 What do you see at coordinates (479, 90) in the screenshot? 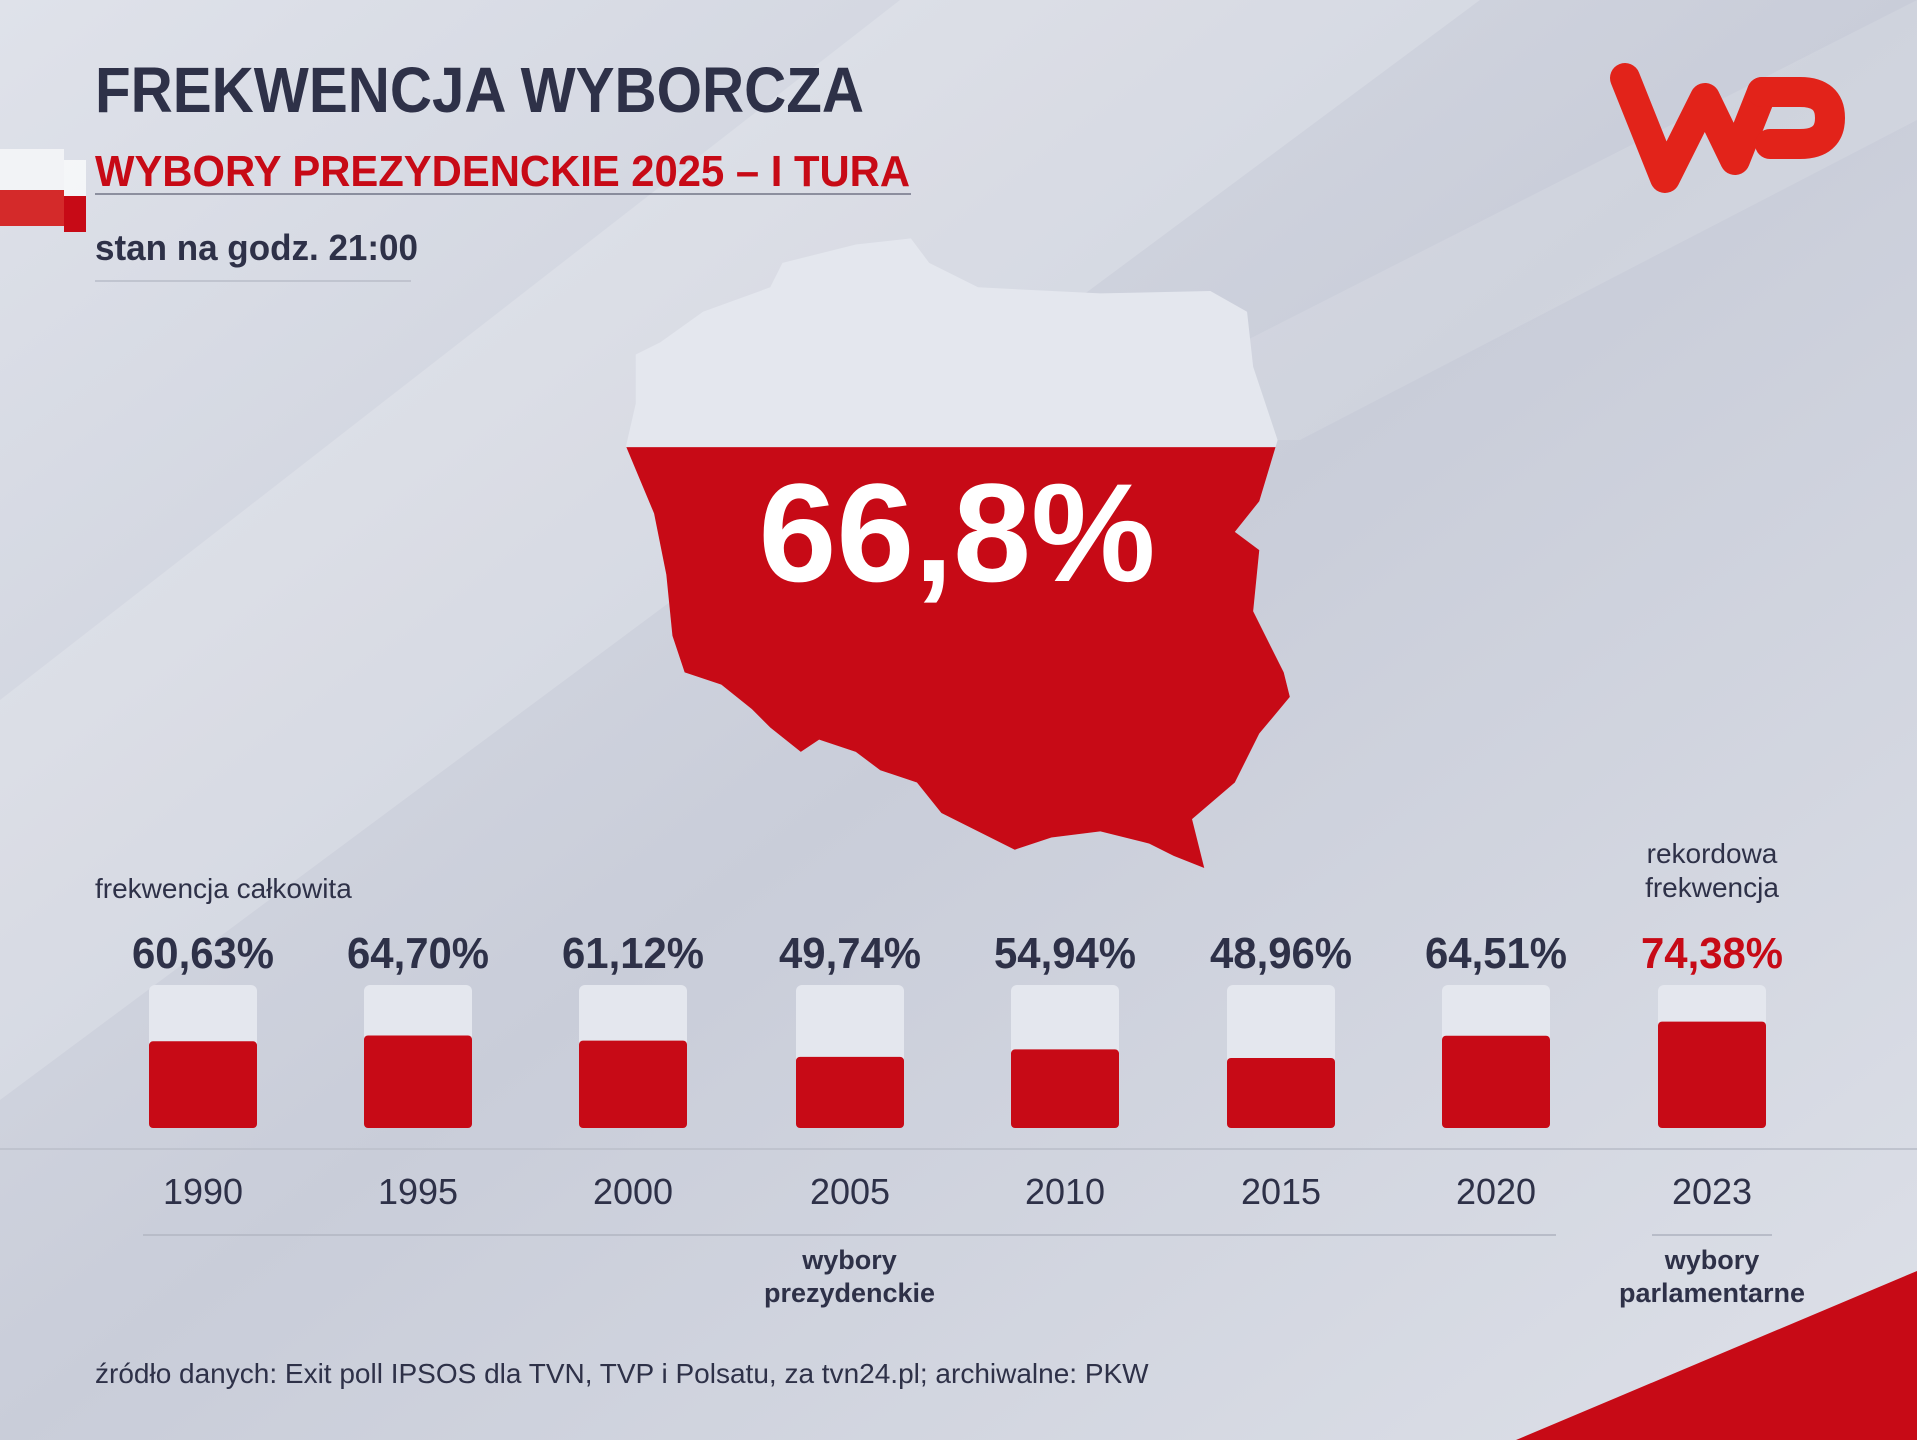
I see `title: FREKWENCJA WYBORCZA` at bounding box center [479, 90].